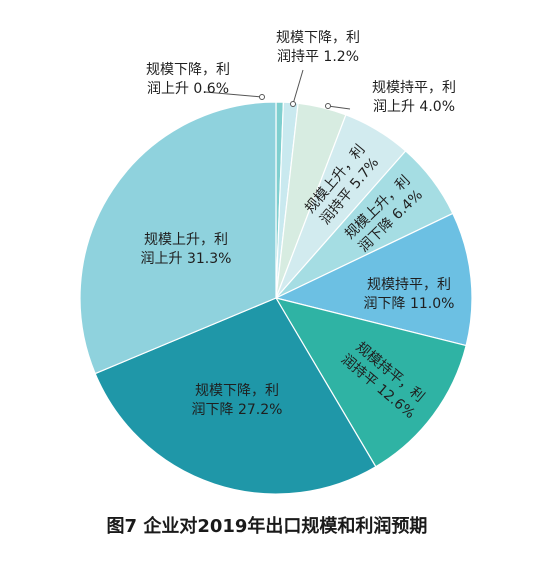 The width and height of the screenshot is (534, 569). I want to click on chart-title: 图7 企业对2019年出口规模和利润预期, so click(267, 526).